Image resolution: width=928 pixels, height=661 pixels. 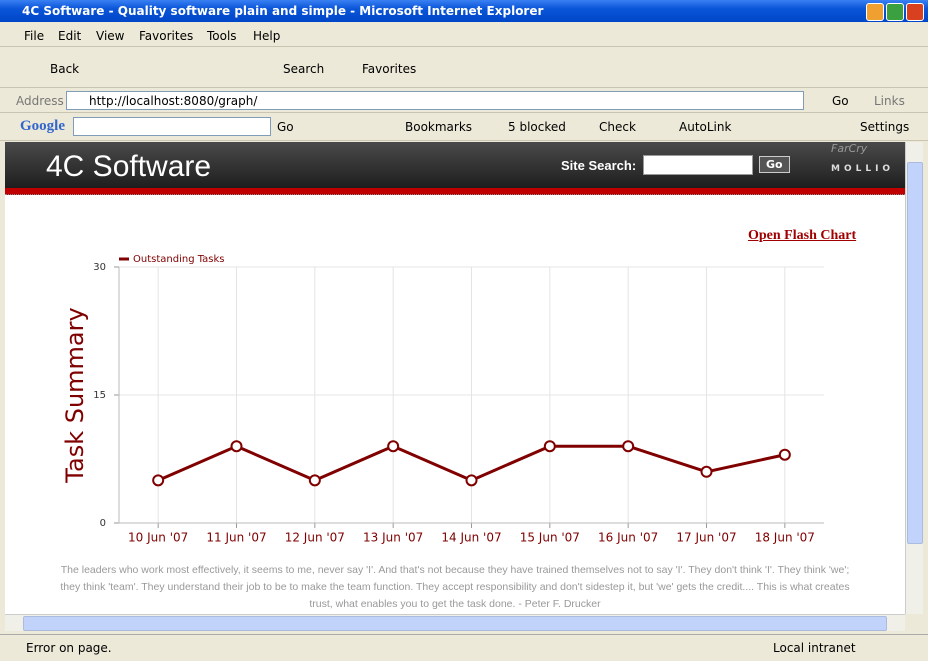 I want to click on security-zone: Local intranet, so click(x=814, y=648).